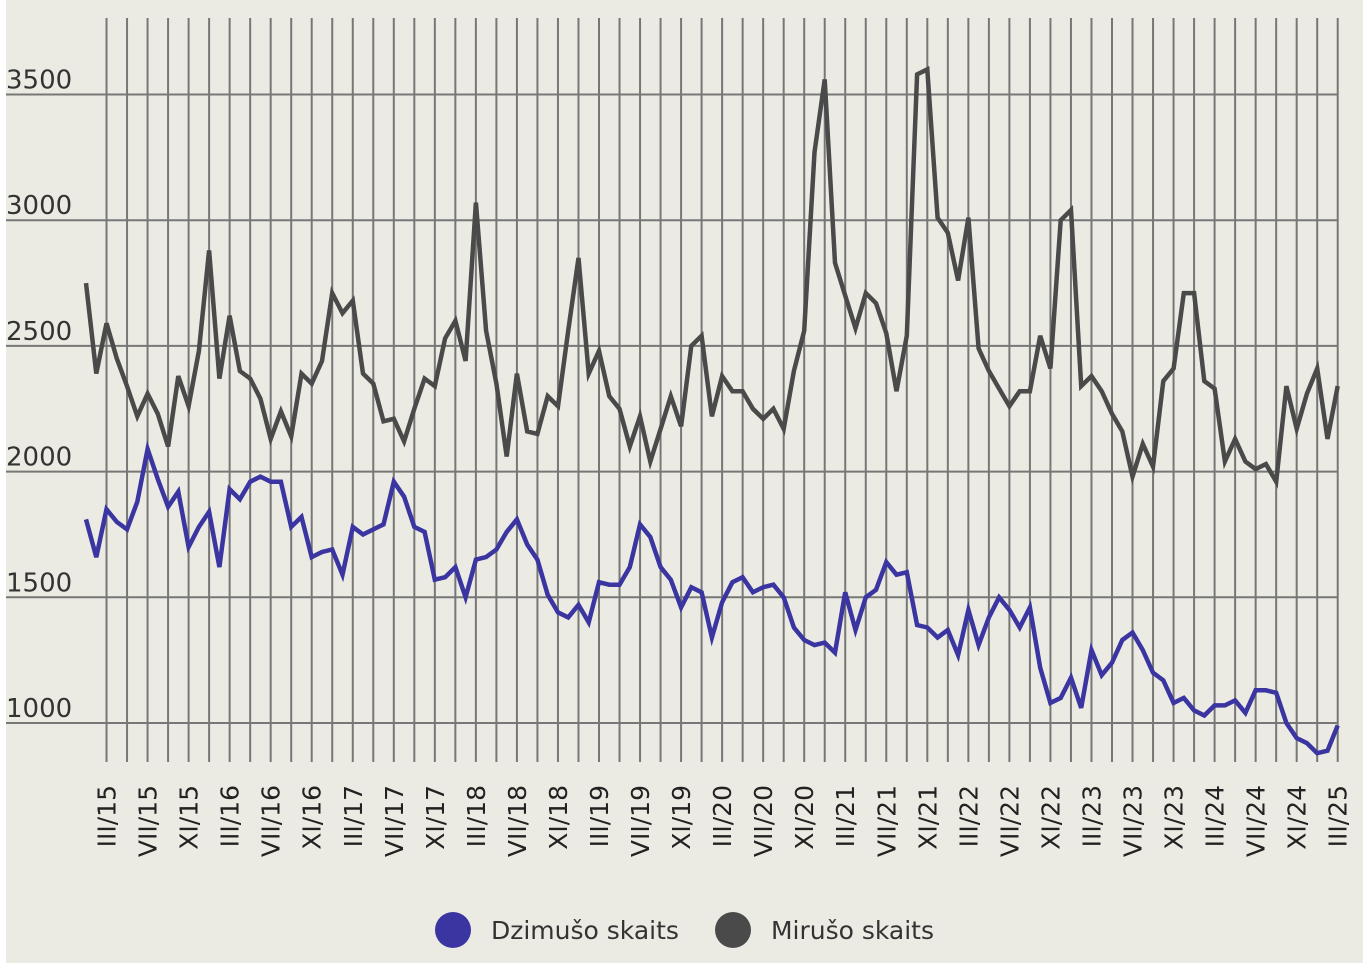  What do you see at coordinates (804, 817) in the screenshot?
I see `x-tick-label: XI/20` at bounding box center [804, 817].